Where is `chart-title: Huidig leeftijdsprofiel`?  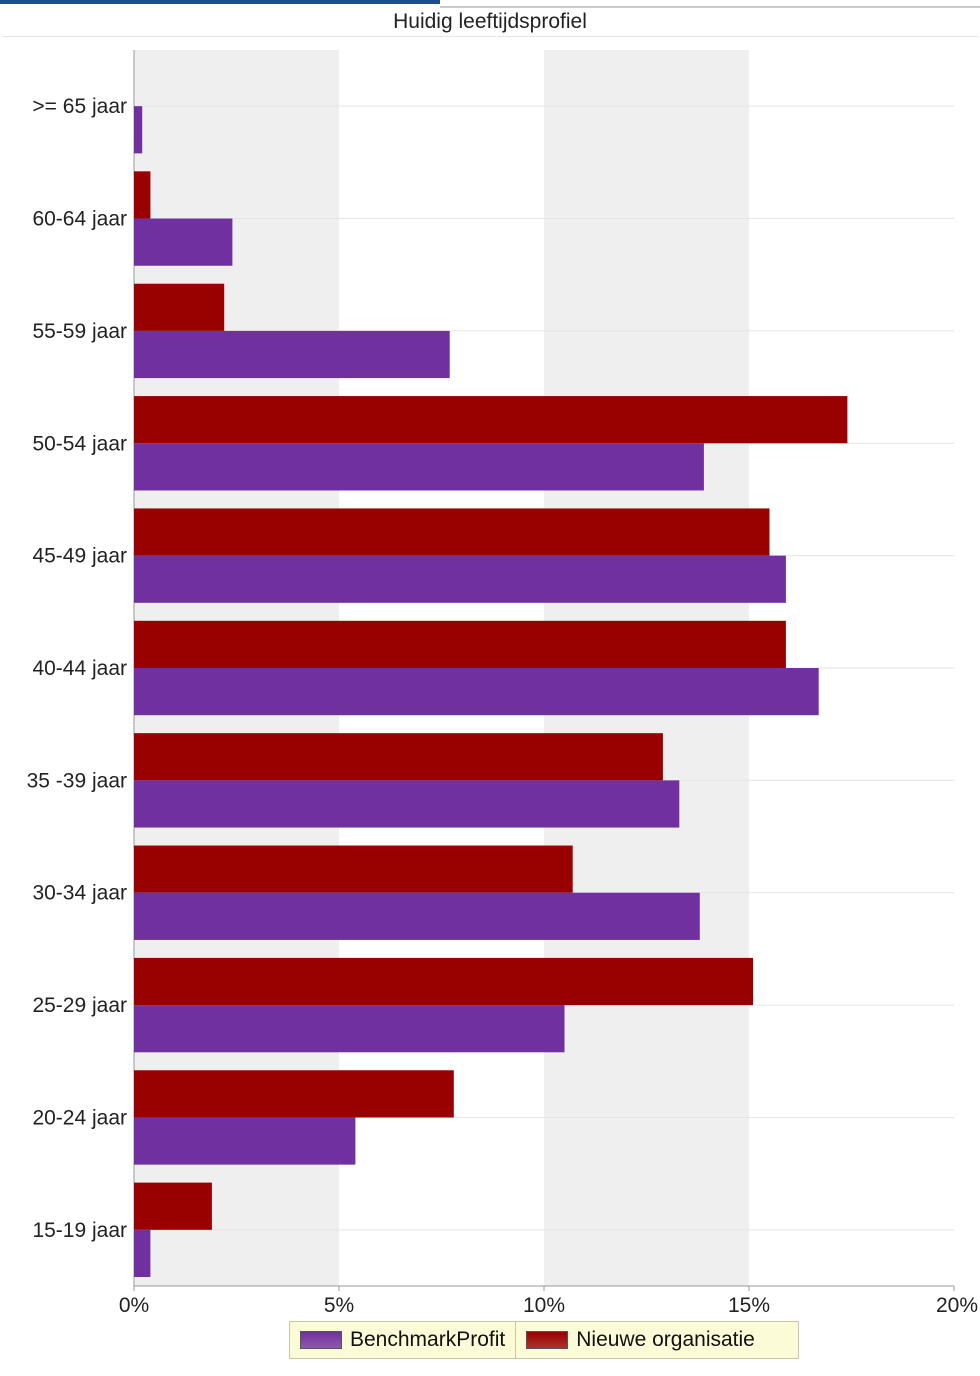 chart-title: Huidig leeftijdsprofiel is located at coordinates (490, 21).